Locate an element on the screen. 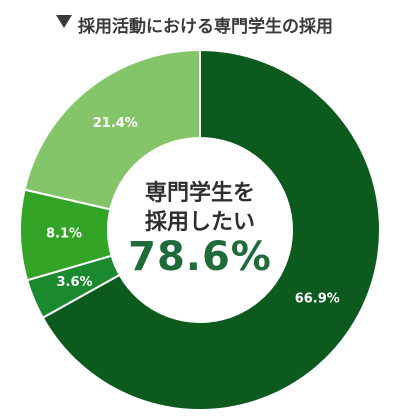  center-label-line1: 専門学生を is located at coordinates (199, 193).